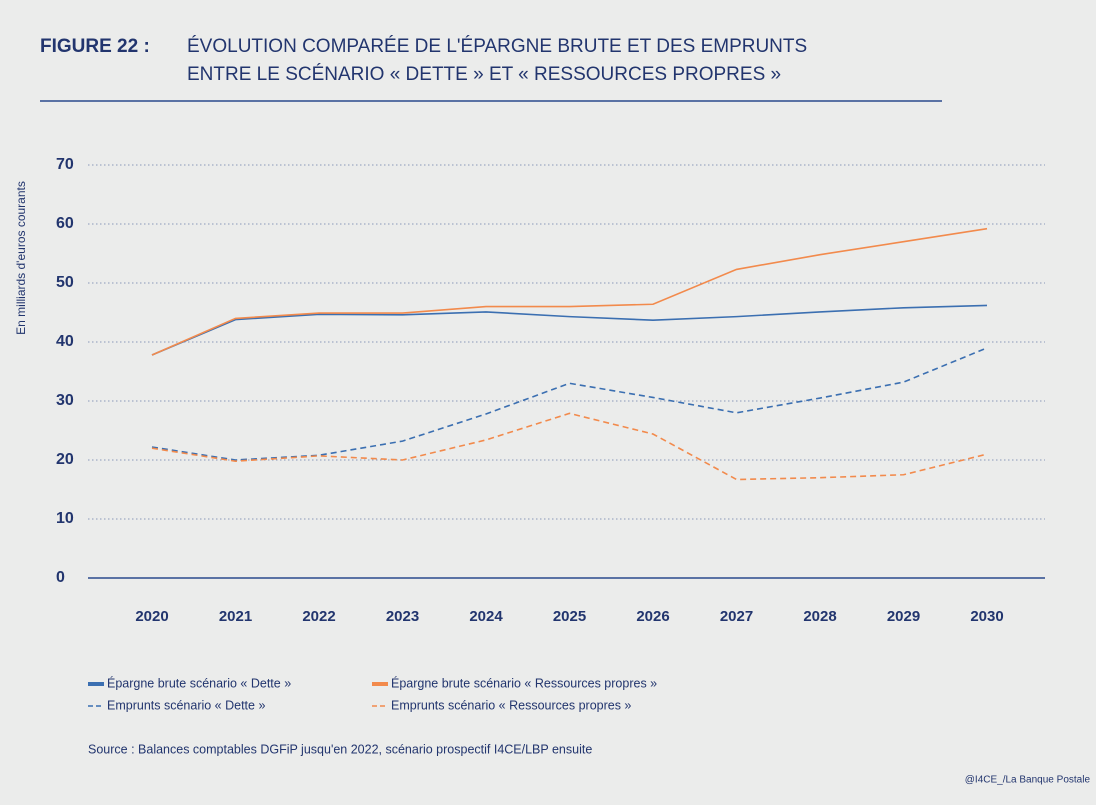 Image resolution: width=1096 pixels, height=805 pixels. I want to click on legend-label: Emprunts scénario « Ressources propres », so click(511, 705).